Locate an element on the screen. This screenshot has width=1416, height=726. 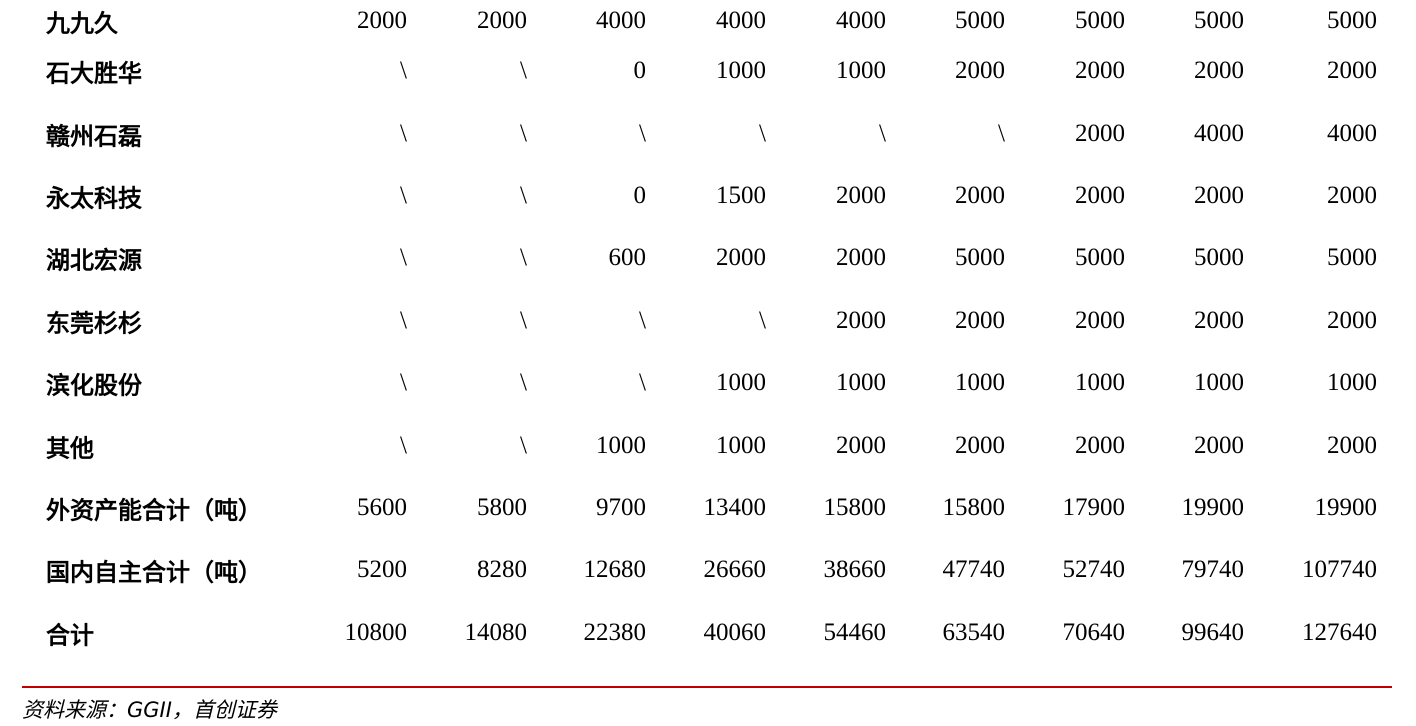
table-cell: 5200 is located at coordinates (382, 570).